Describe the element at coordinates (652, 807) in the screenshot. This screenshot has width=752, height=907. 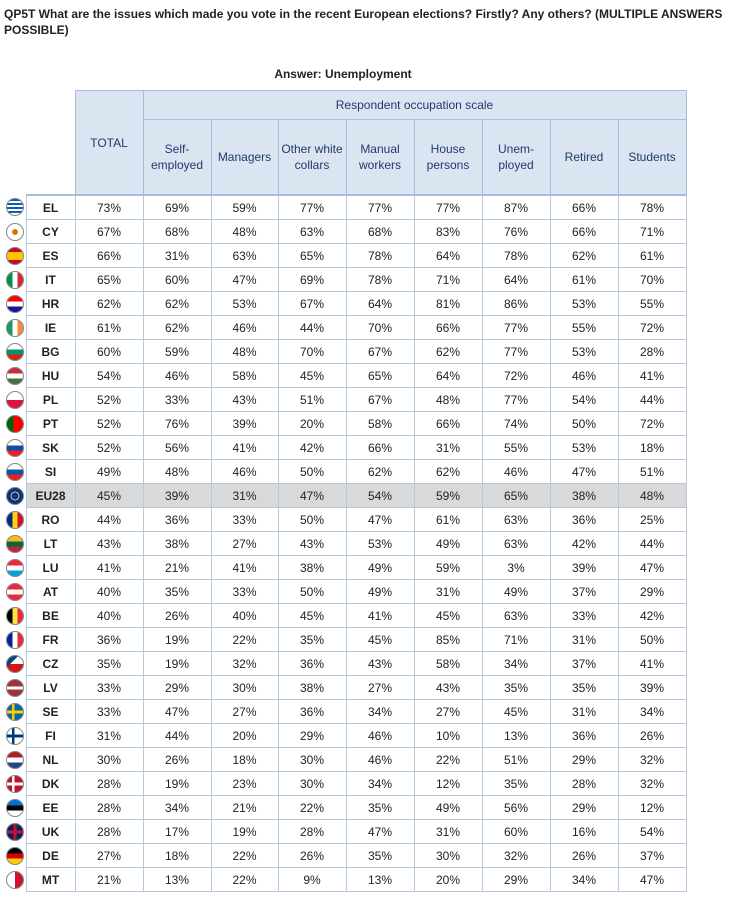
I see `occupation-value: 12%` at that location.